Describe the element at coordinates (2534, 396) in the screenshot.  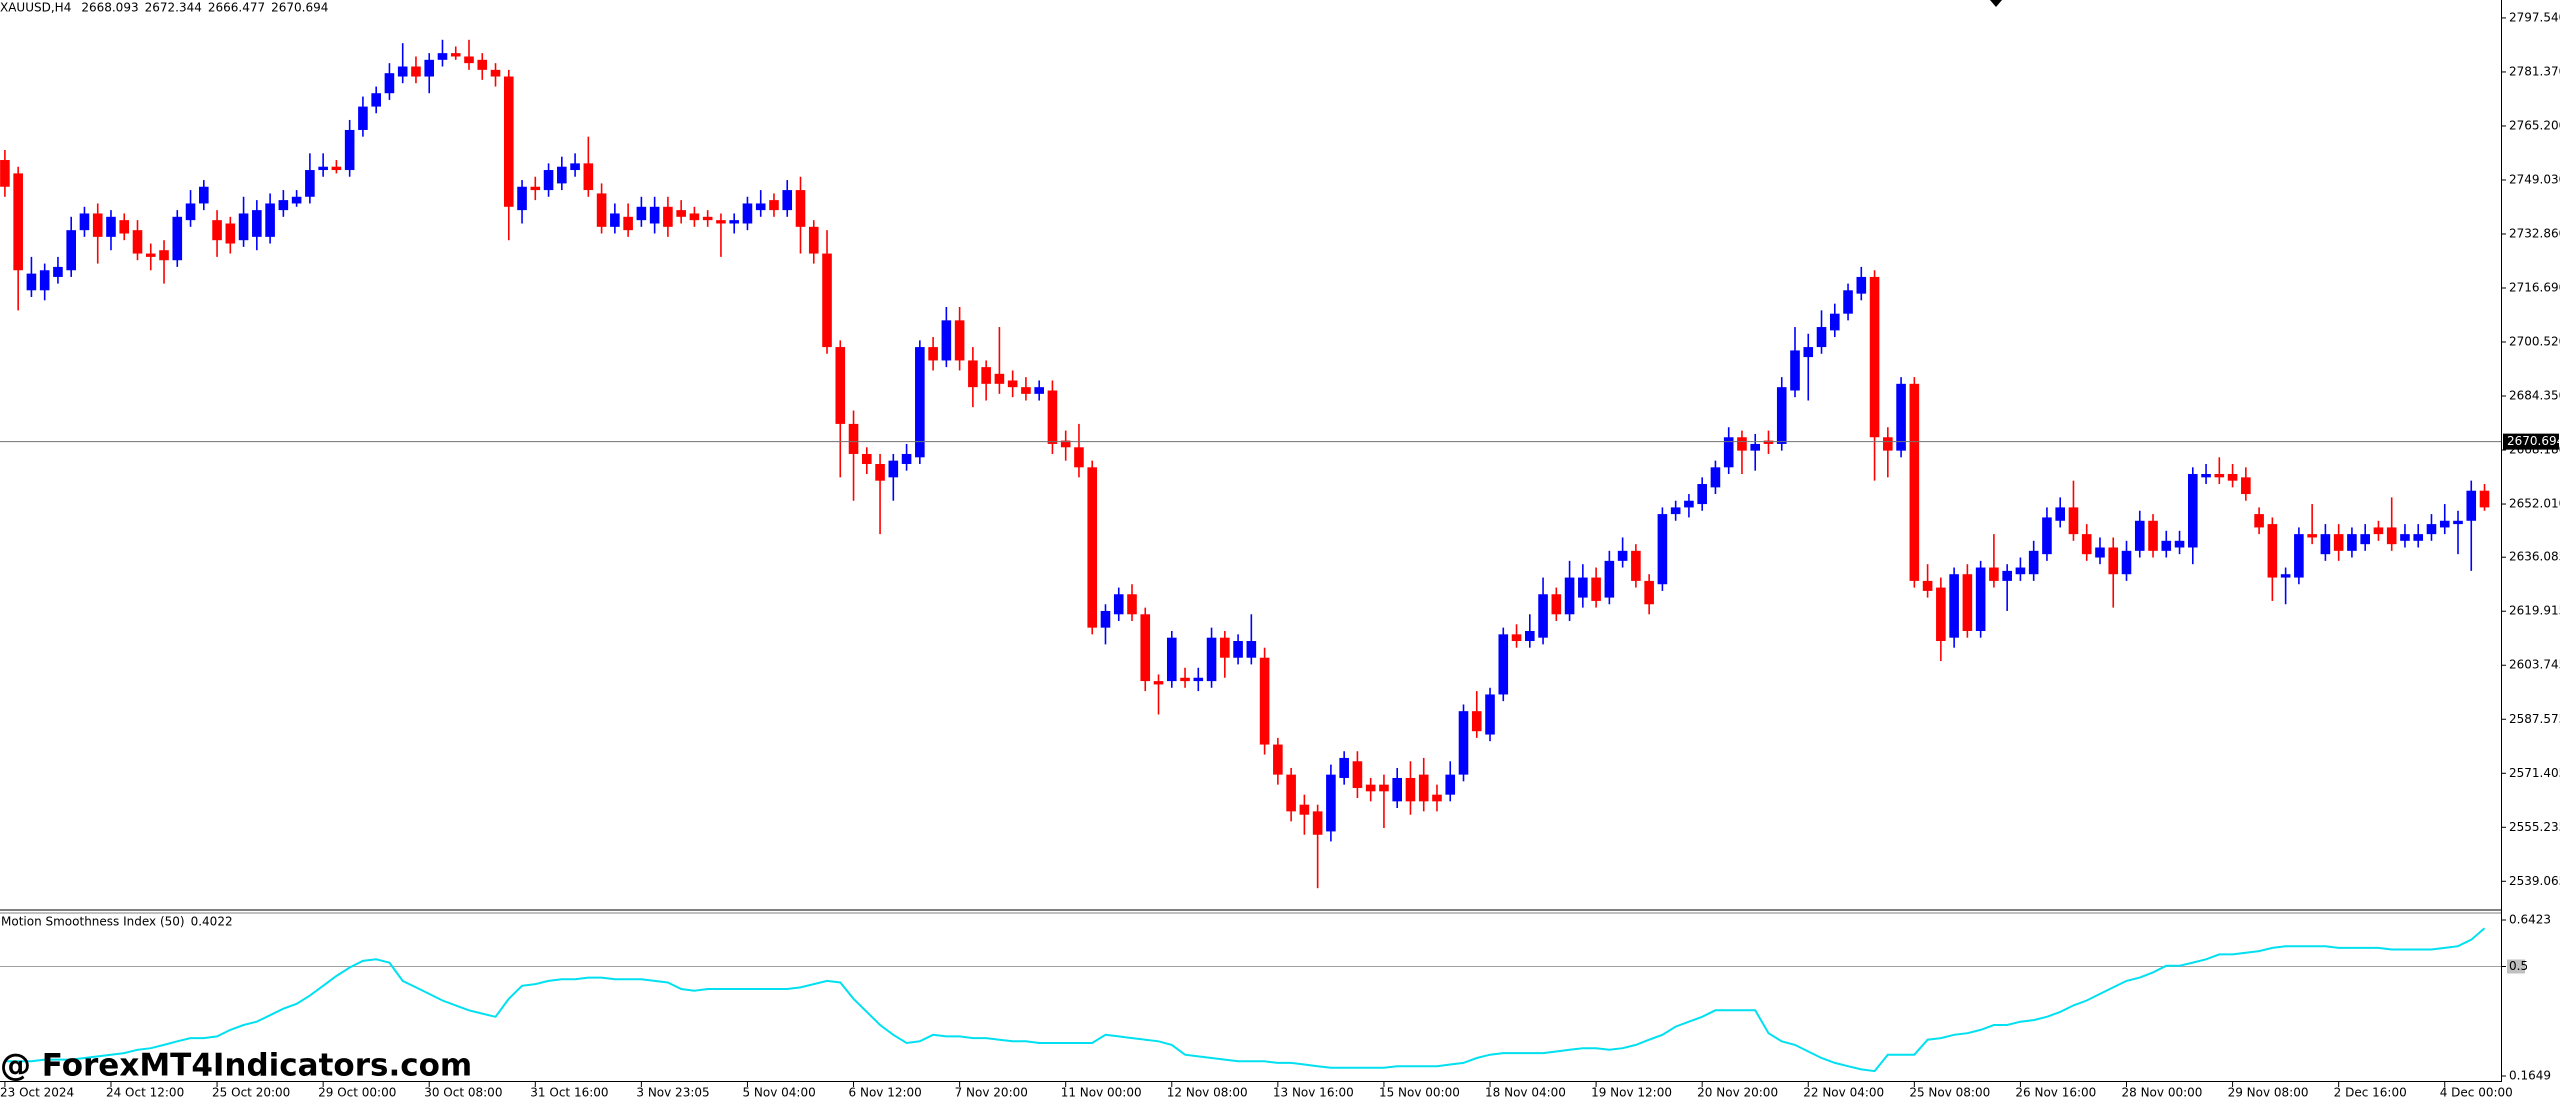
I see `y-tick-label: 2684.350` at that location.